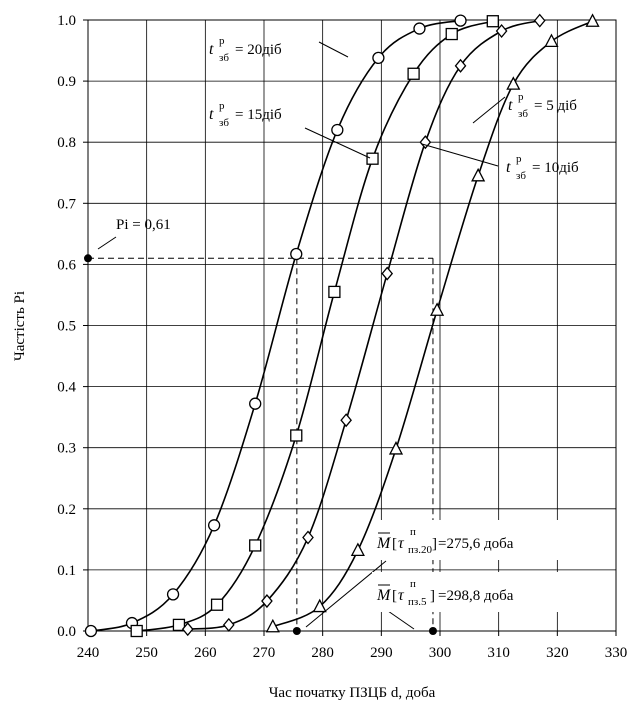 The image size is (632, 711). Describe the element at coordinates (66, 571) in the screenshot. I see `y-tick-label: 0.1` at that location.